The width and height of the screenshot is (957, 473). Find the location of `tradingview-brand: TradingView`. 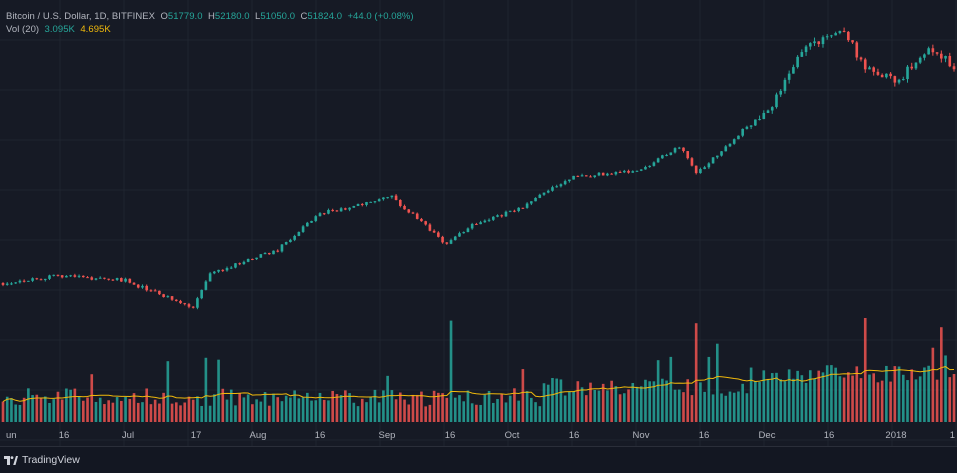

tradingview-brand: TradingView is located at coordinates (42, 460).